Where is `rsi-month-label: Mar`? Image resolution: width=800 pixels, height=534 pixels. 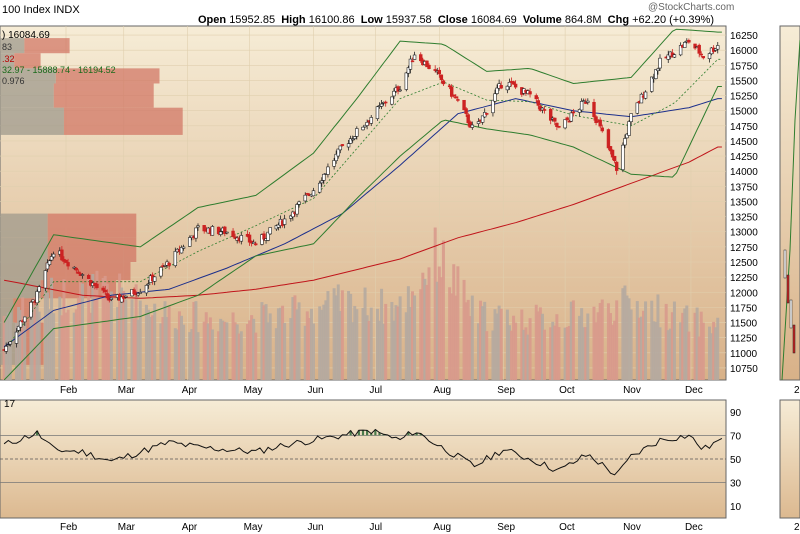
rsi-month-label: Mar is located at coordinates (127, 527).